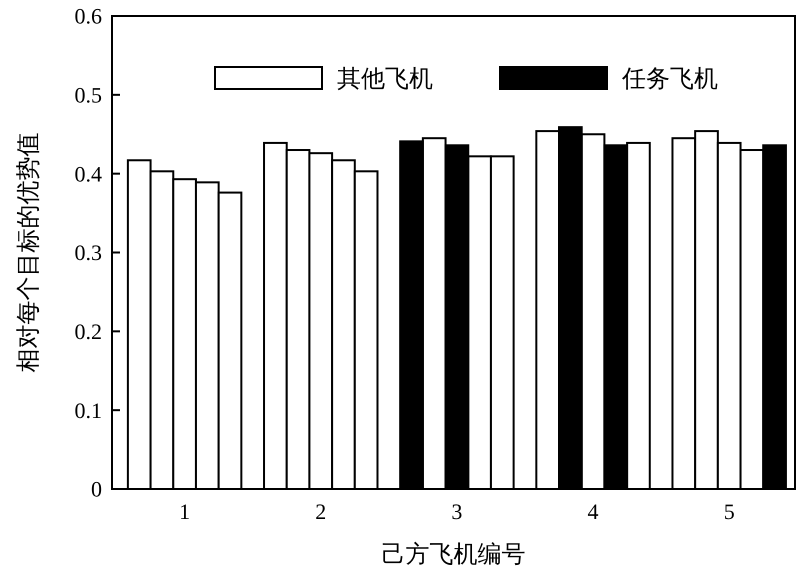  Describe the element at coordinates (29, 252) in the screenshot. I see `y-axis-title: 相对每个目标的优势值` at that location.